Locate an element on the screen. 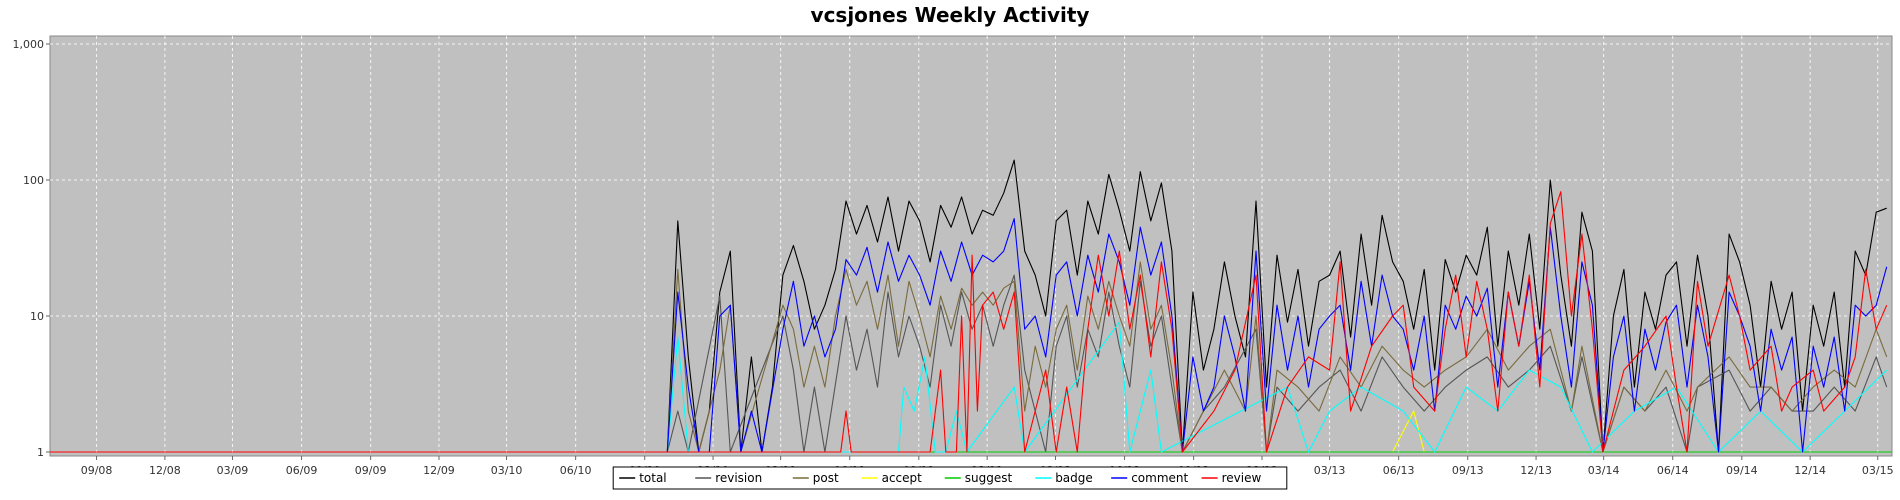 Image resolution: width=1900 pixels, height=500 pixels. x-tick-label: 06/10 is located at coordinates (576, 470).